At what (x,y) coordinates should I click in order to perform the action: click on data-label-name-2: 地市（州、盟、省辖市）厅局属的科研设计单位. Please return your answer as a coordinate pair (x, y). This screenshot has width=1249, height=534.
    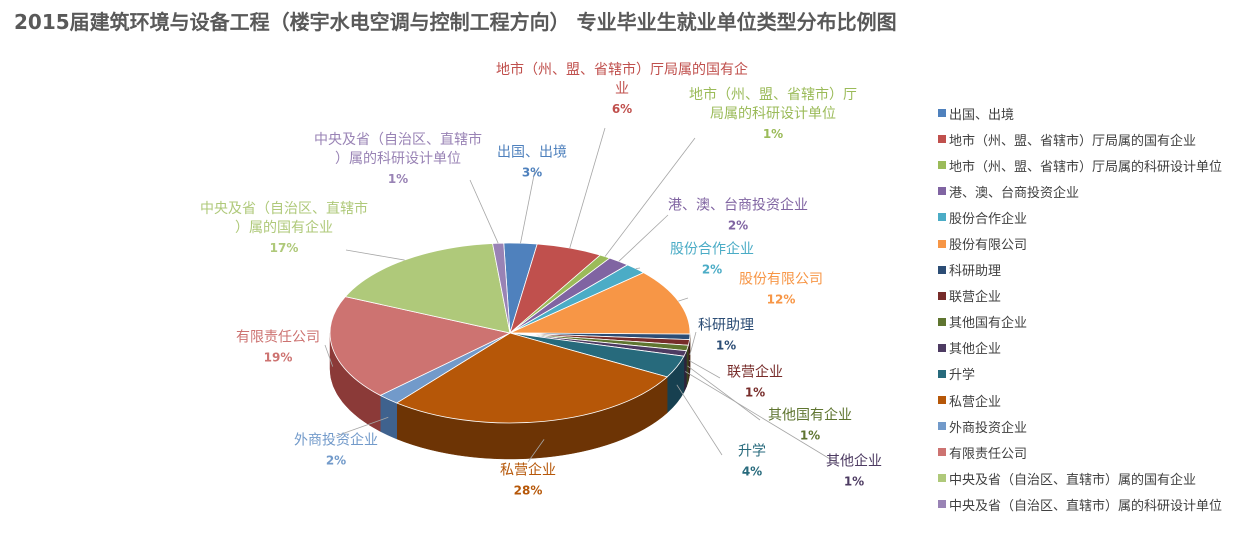
    Looking at the image, I should click on (773, 104).